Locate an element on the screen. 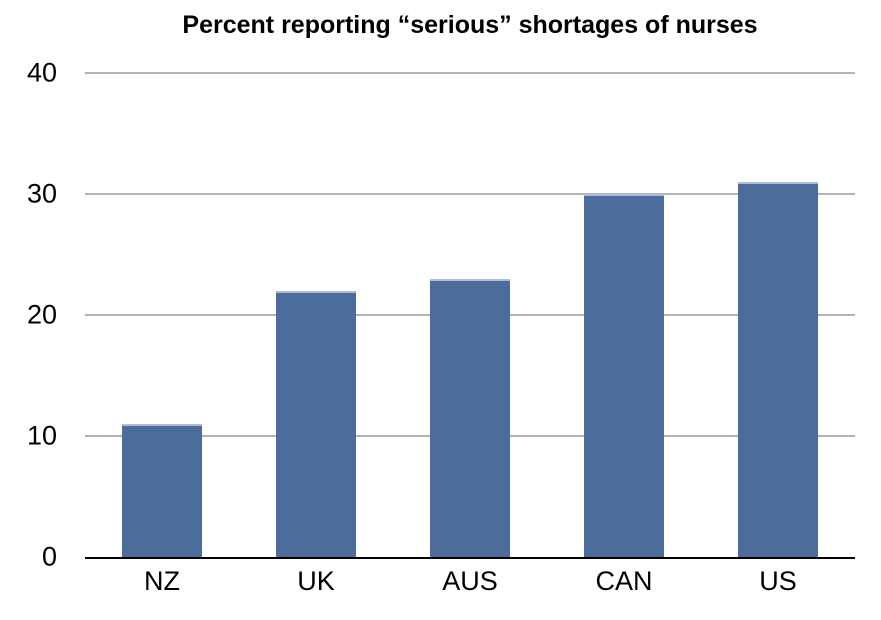  bar-UK is located at coordinates (316, 423).